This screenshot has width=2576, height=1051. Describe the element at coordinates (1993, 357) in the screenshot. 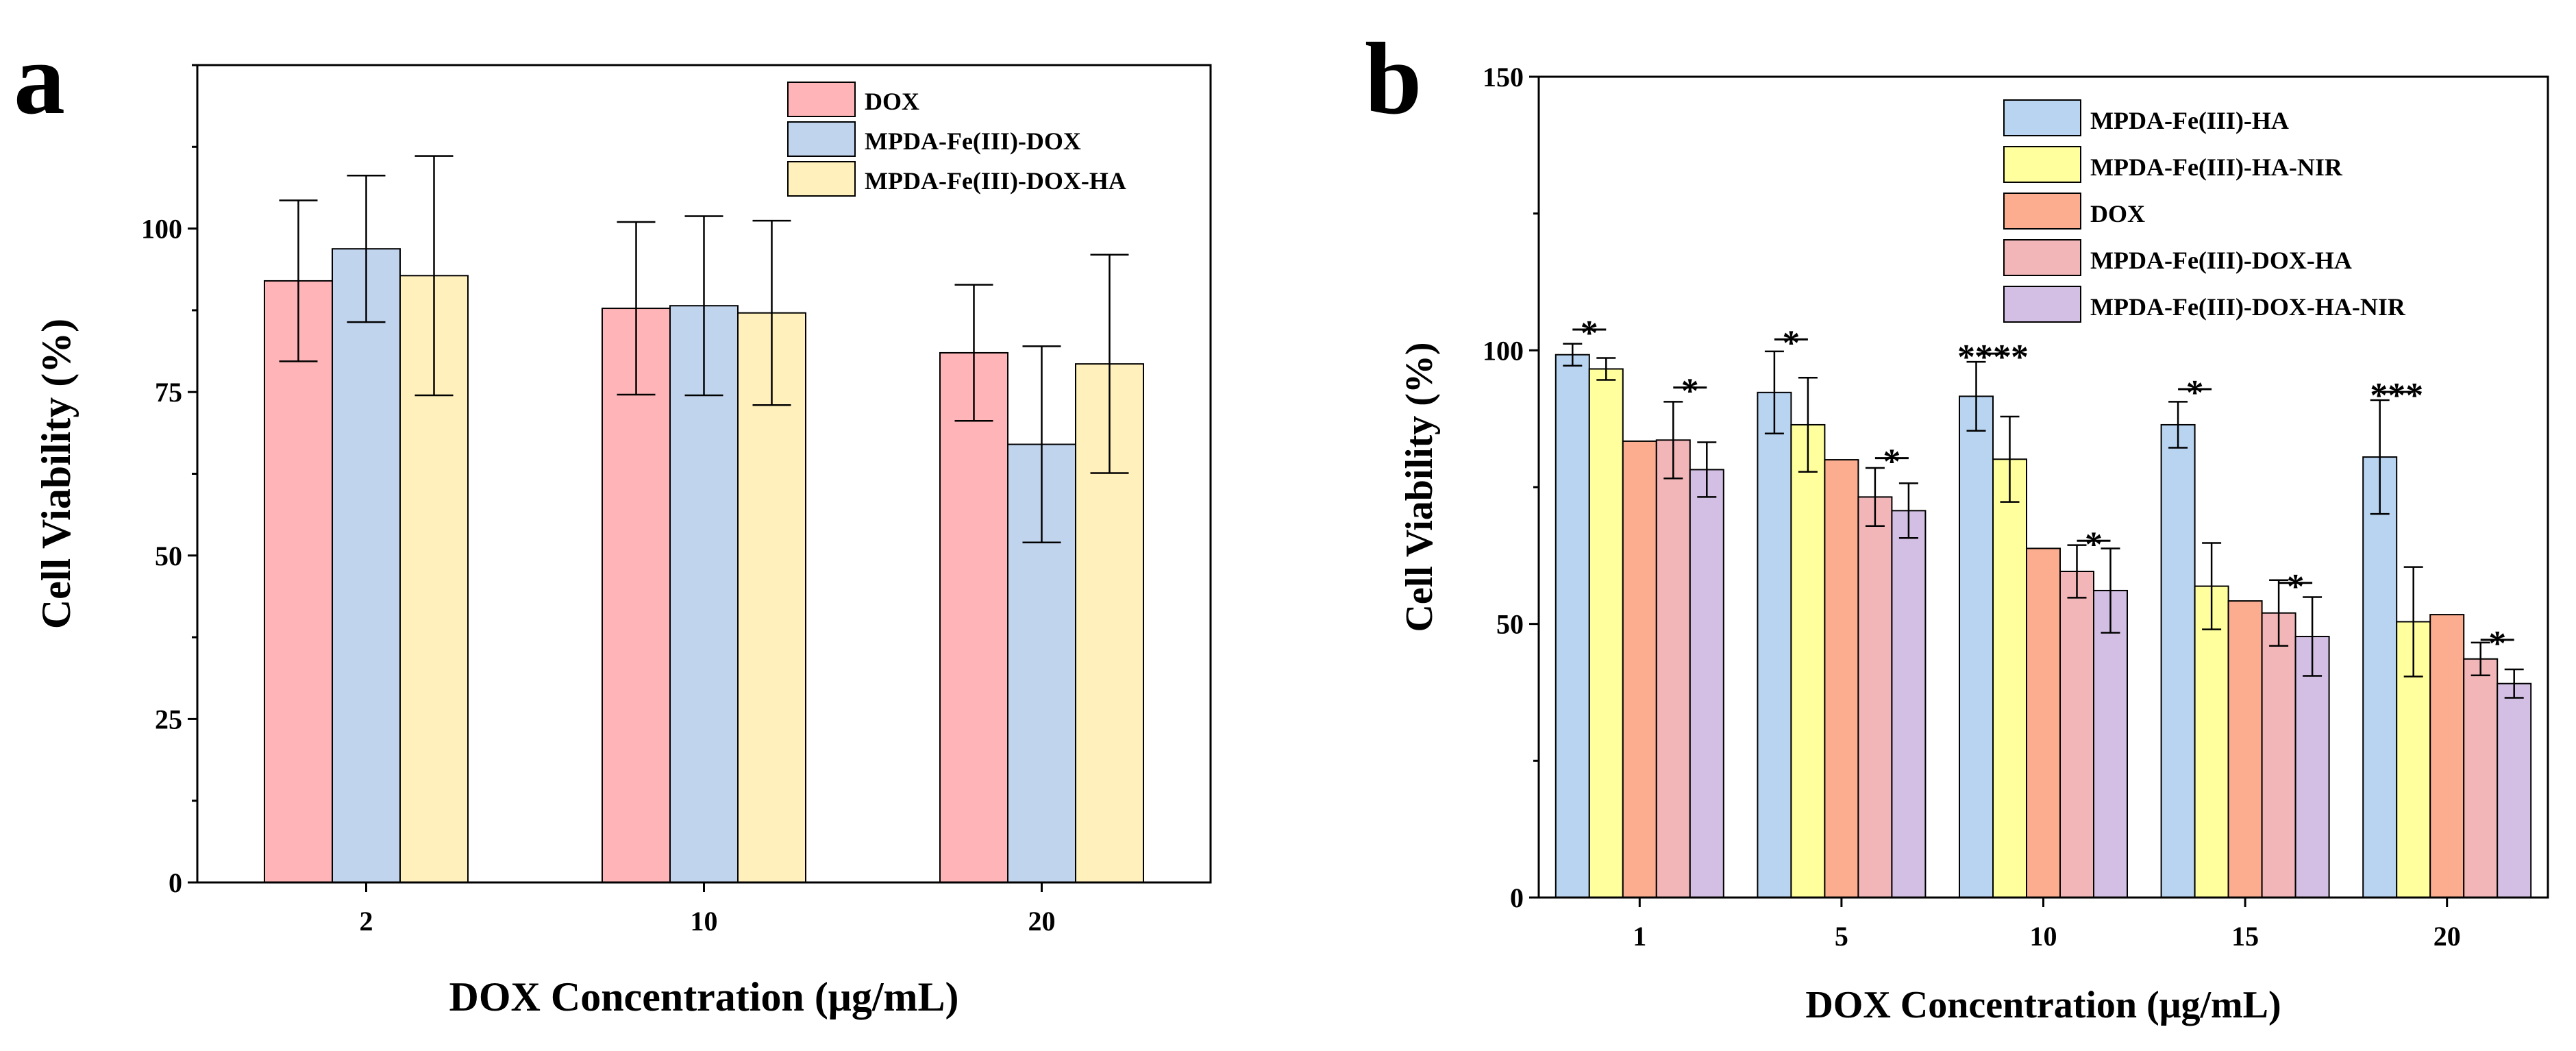

I see `significance-label: ****` at that location.